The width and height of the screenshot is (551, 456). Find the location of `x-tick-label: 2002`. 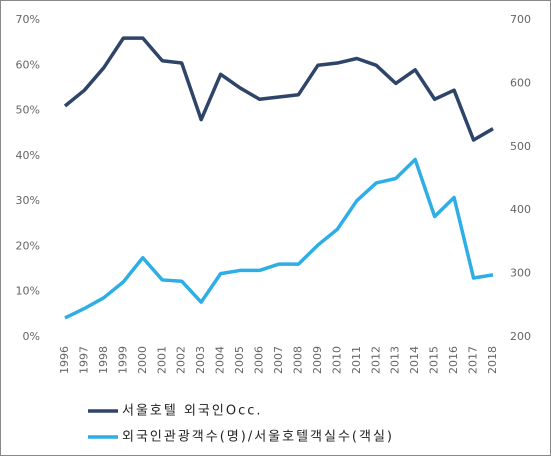

x-tick-label: 2002 is located at coordinates (181, 360).